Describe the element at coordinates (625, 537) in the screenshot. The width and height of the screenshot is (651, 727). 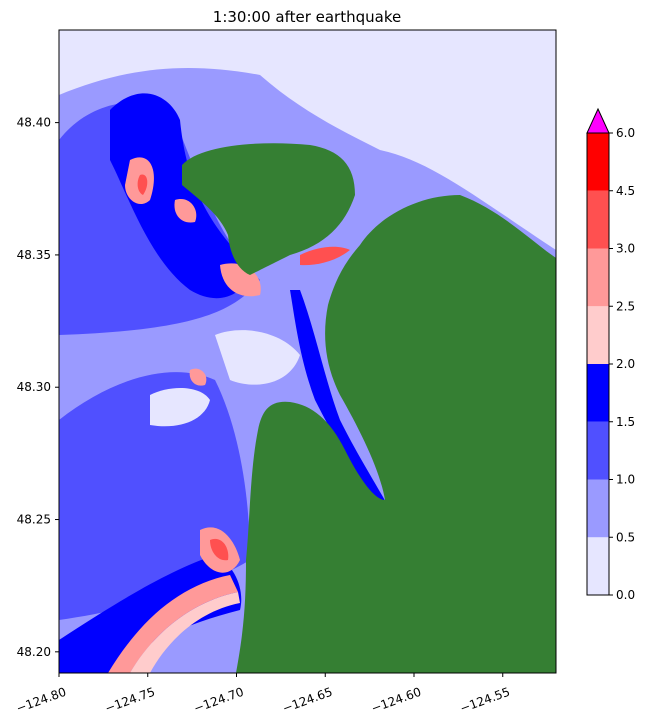
I see `colorbar-tick-label: 0.5` at that location.